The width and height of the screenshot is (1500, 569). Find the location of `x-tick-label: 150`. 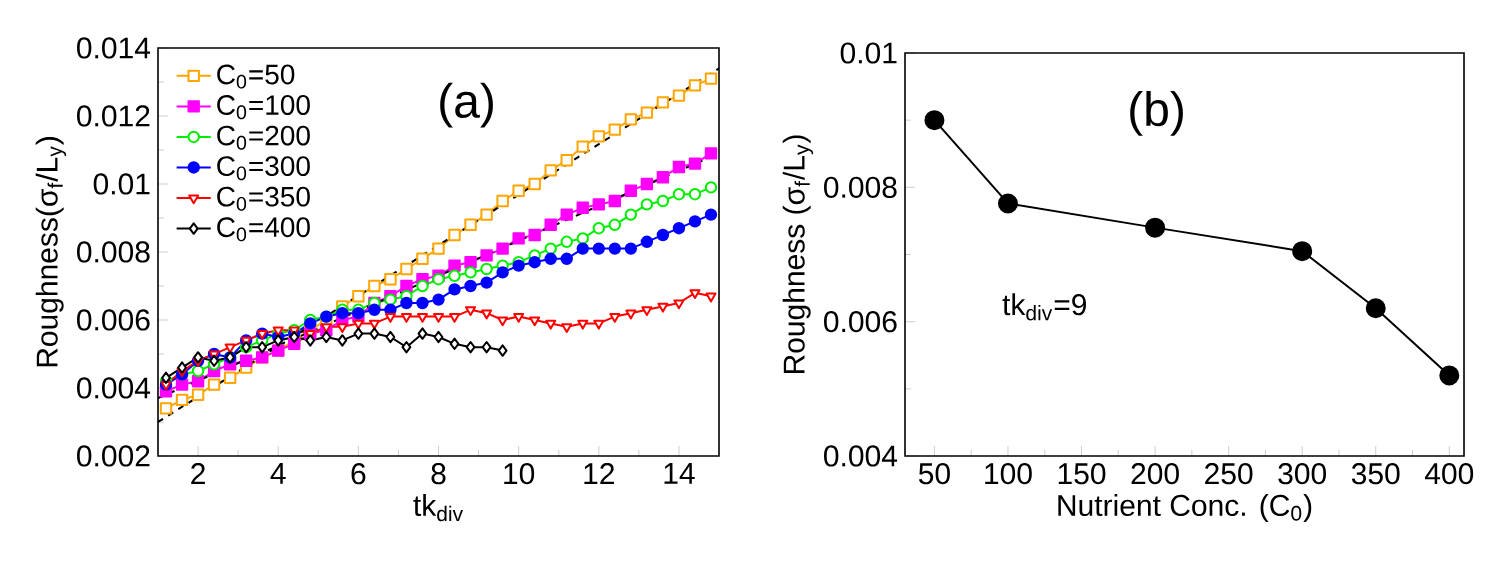

x-tick-label: 150 is located at coordinates (1082, 474).